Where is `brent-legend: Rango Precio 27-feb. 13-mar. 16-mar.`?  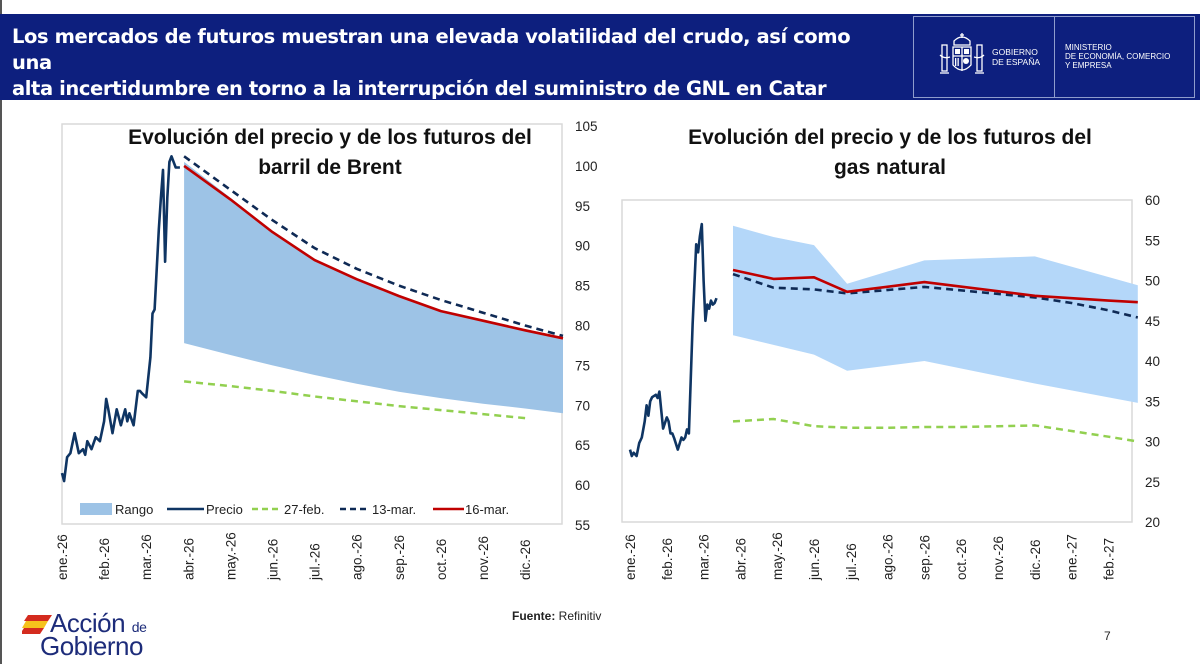
brent-legend: Rango Precio 27-feb. 13-mar. 16-mar. is located at coordinates (294, 509).